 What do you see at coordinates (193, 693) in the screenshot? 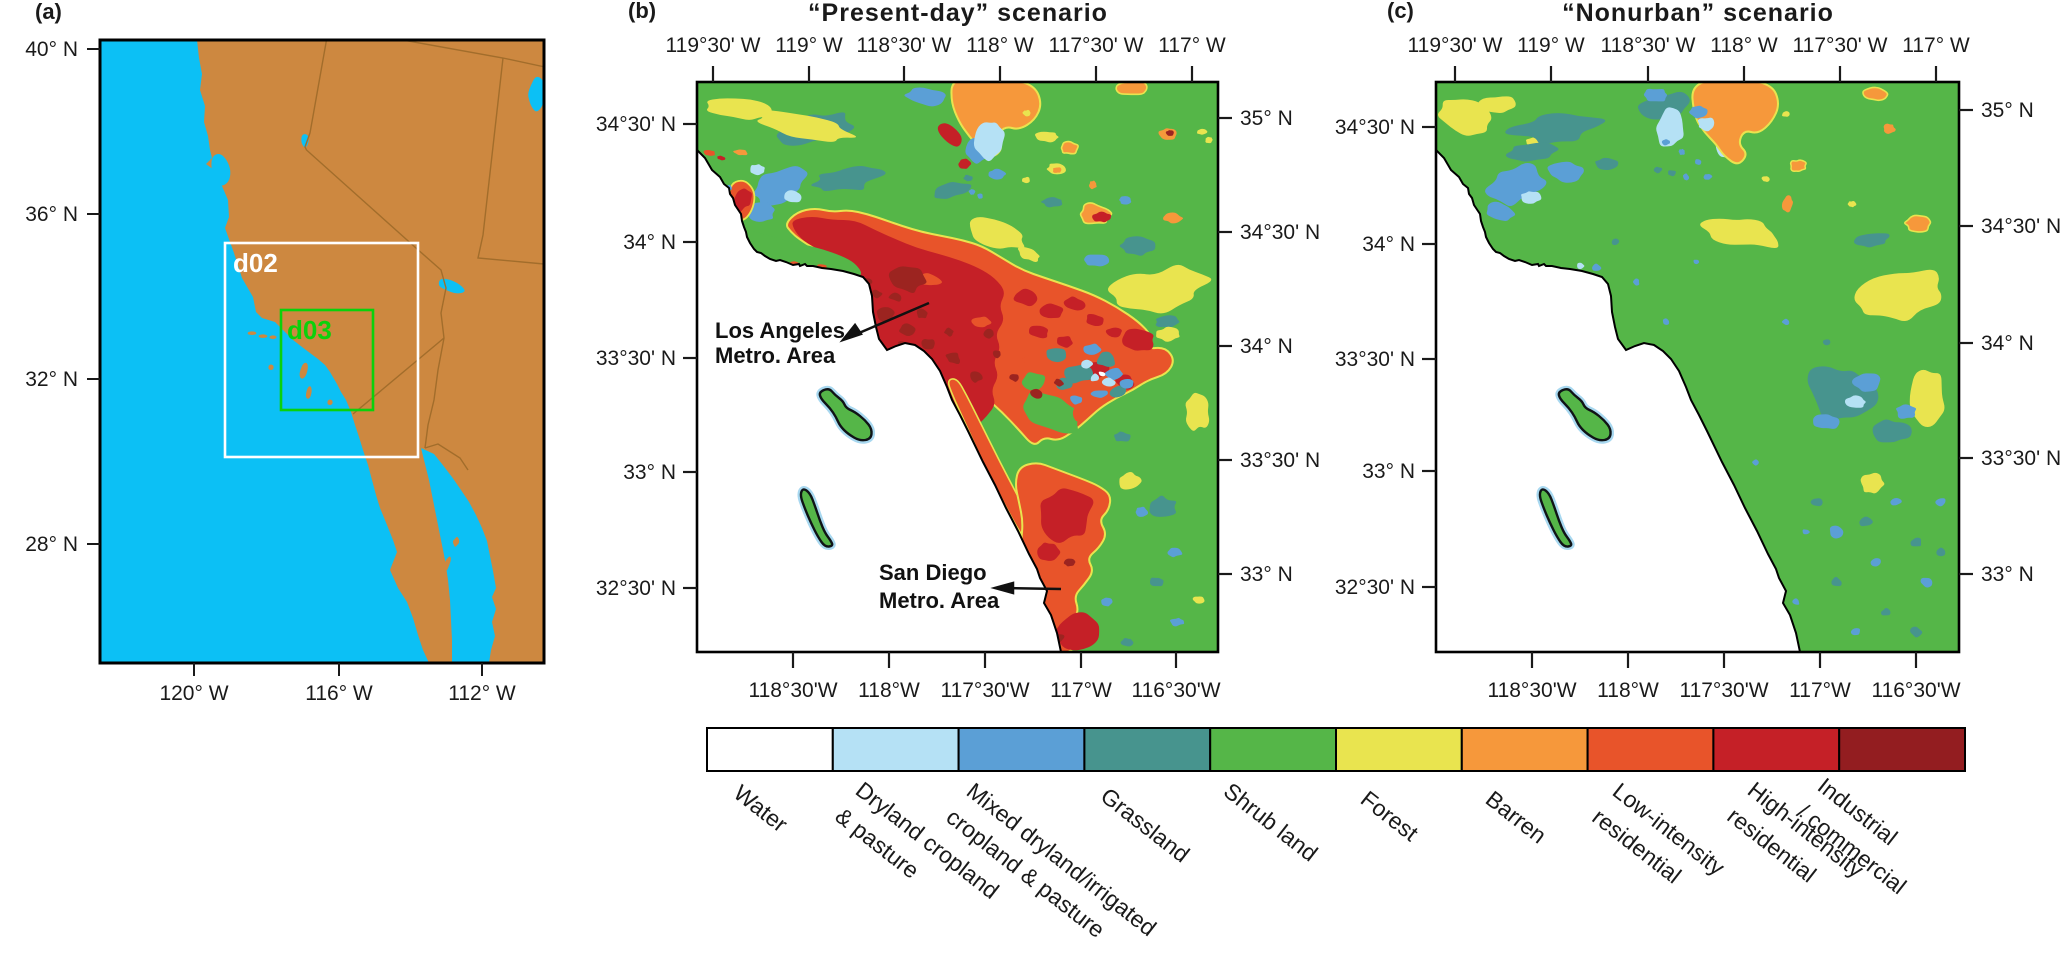
I see `svg-text: 120° W` at bounding box center [193, 693].